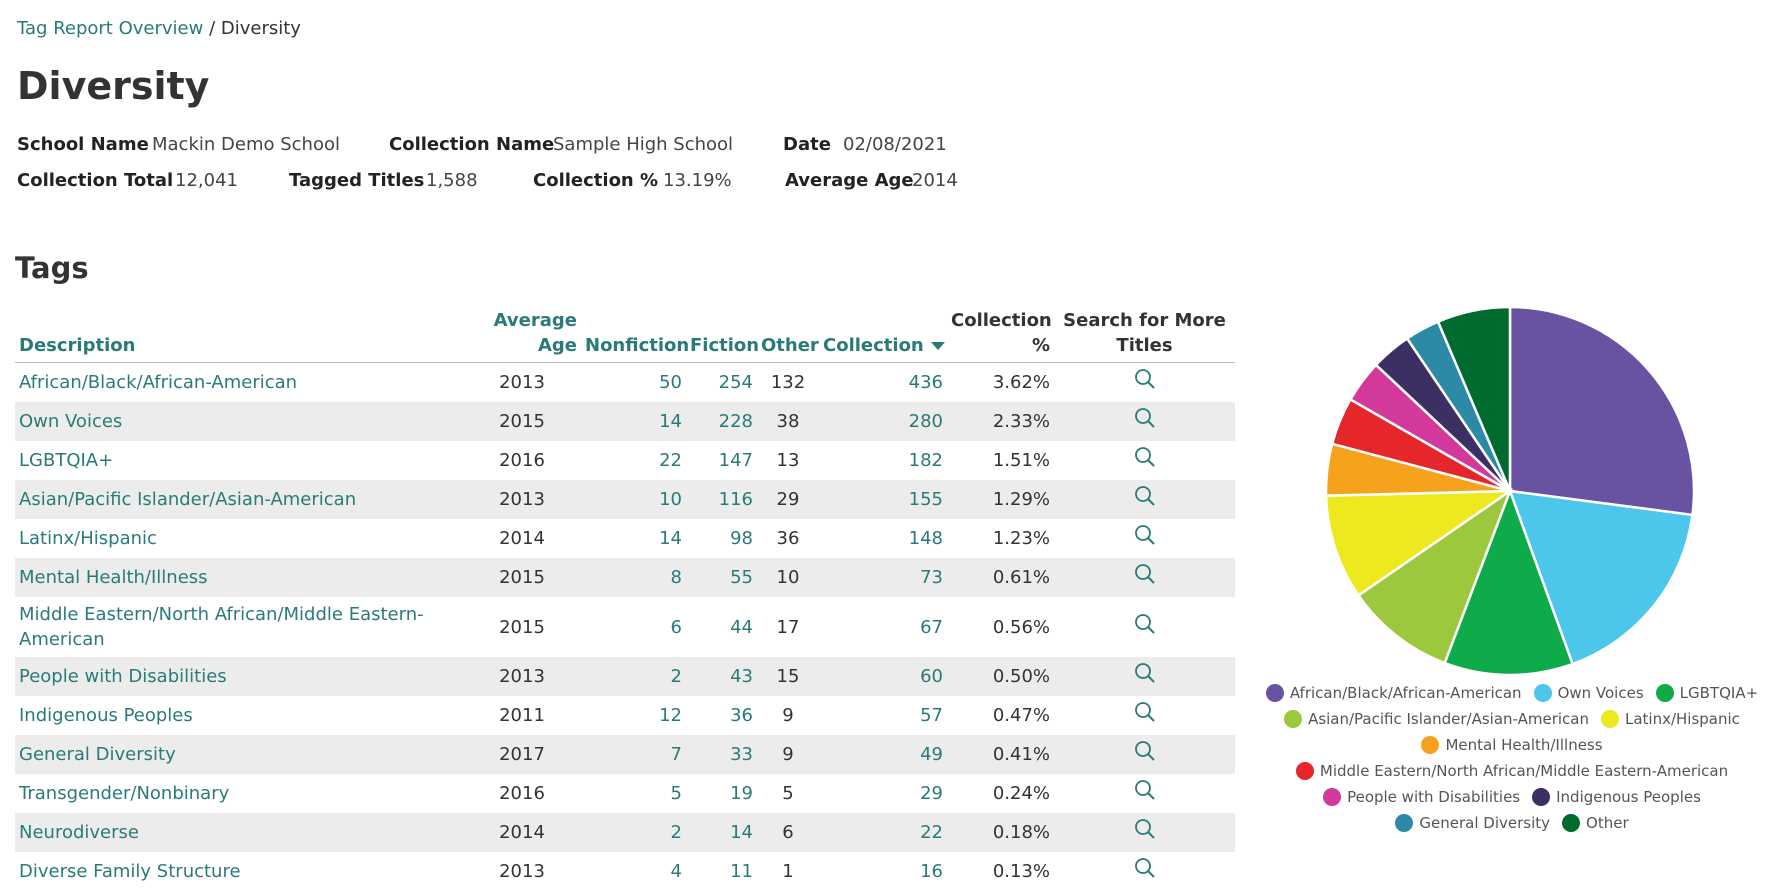 This screenshot has height=891, width=1783. What do you see at coordinates (721, 335) in the screenshot?
I see `column-header: Fiction` at bounding box center [721, 335].